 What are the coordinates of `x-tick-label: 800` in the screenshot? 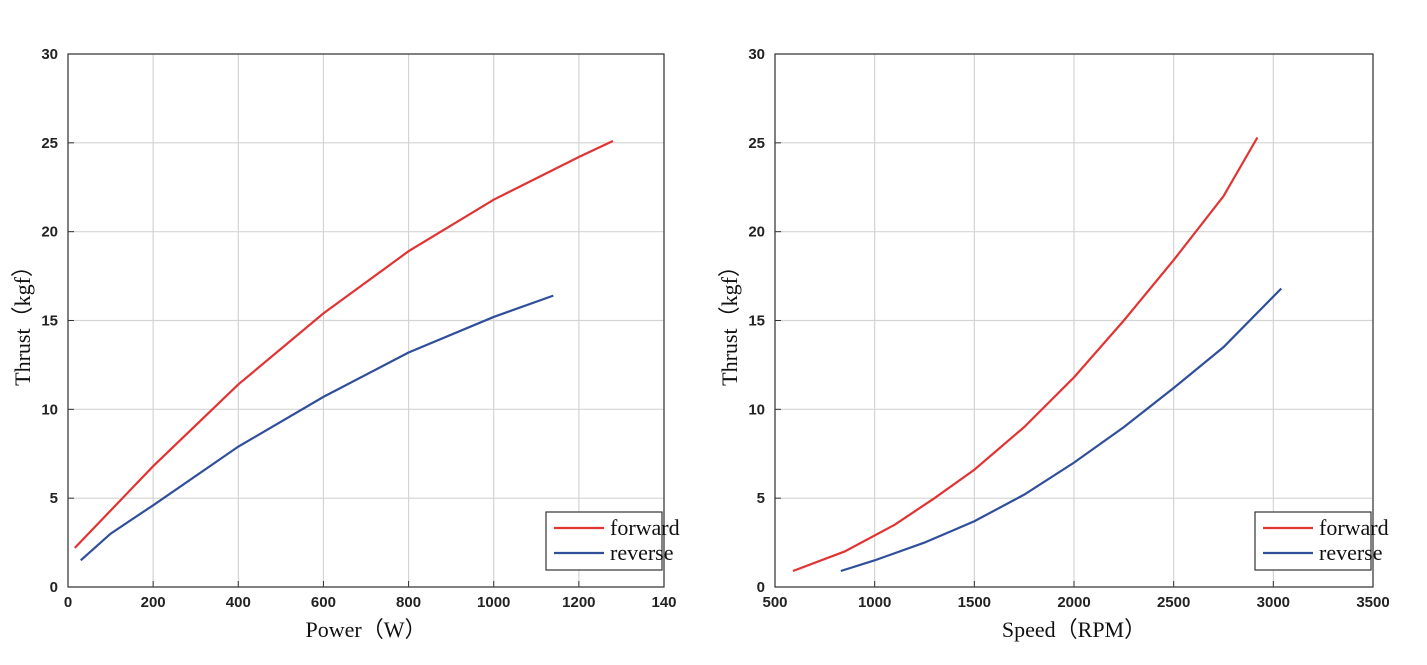 It's located at (408, 602).